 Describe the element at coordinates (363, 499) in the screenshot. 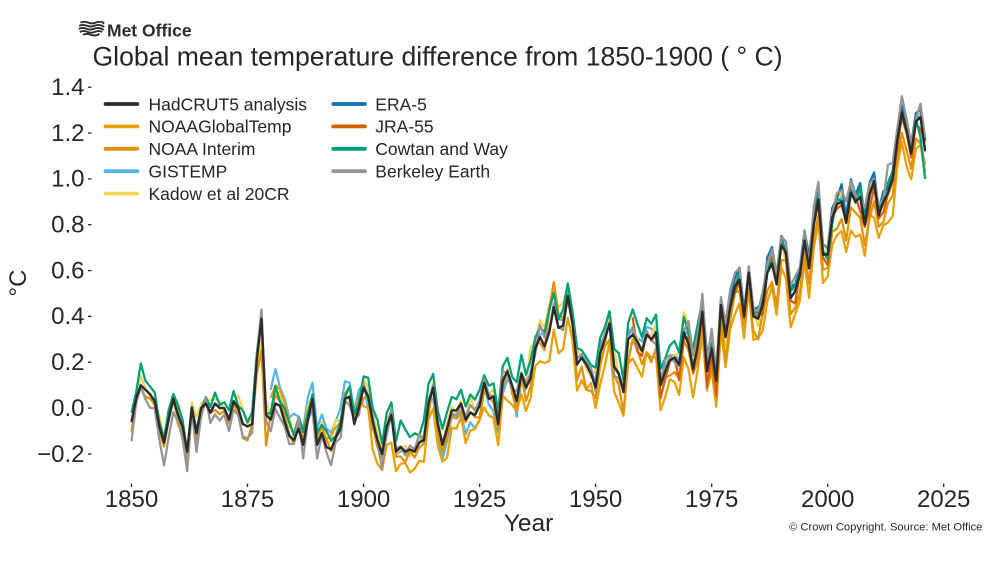

I see `svg-text: 1900` at that location.